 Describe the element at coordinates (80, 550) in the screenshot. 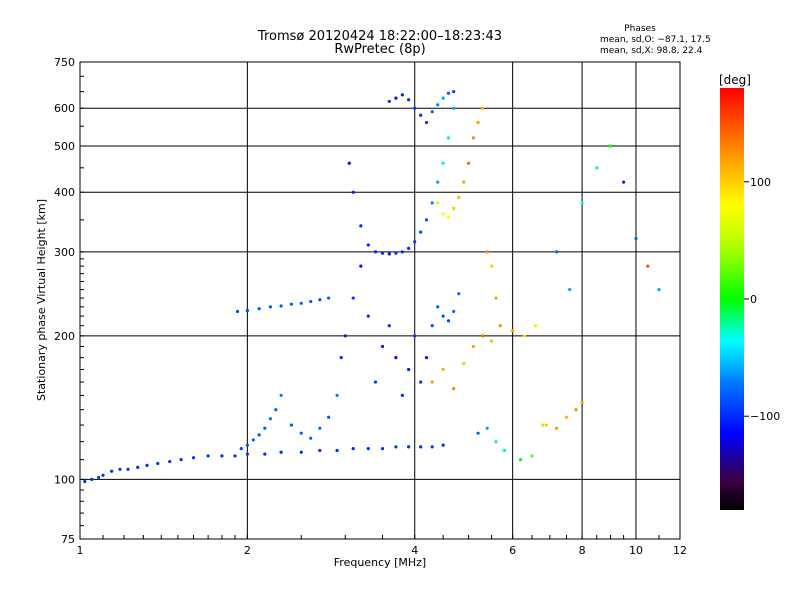

I see `x-tick-label: 1` at that location.